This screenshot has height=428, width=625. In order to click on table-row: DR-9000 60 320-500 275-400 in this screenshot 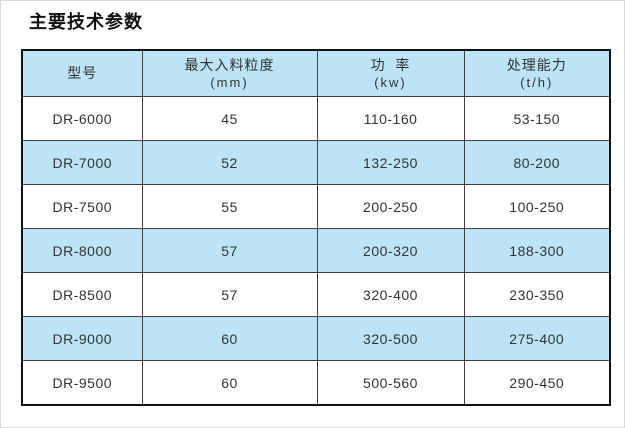, I will do `click(316, 338)`.